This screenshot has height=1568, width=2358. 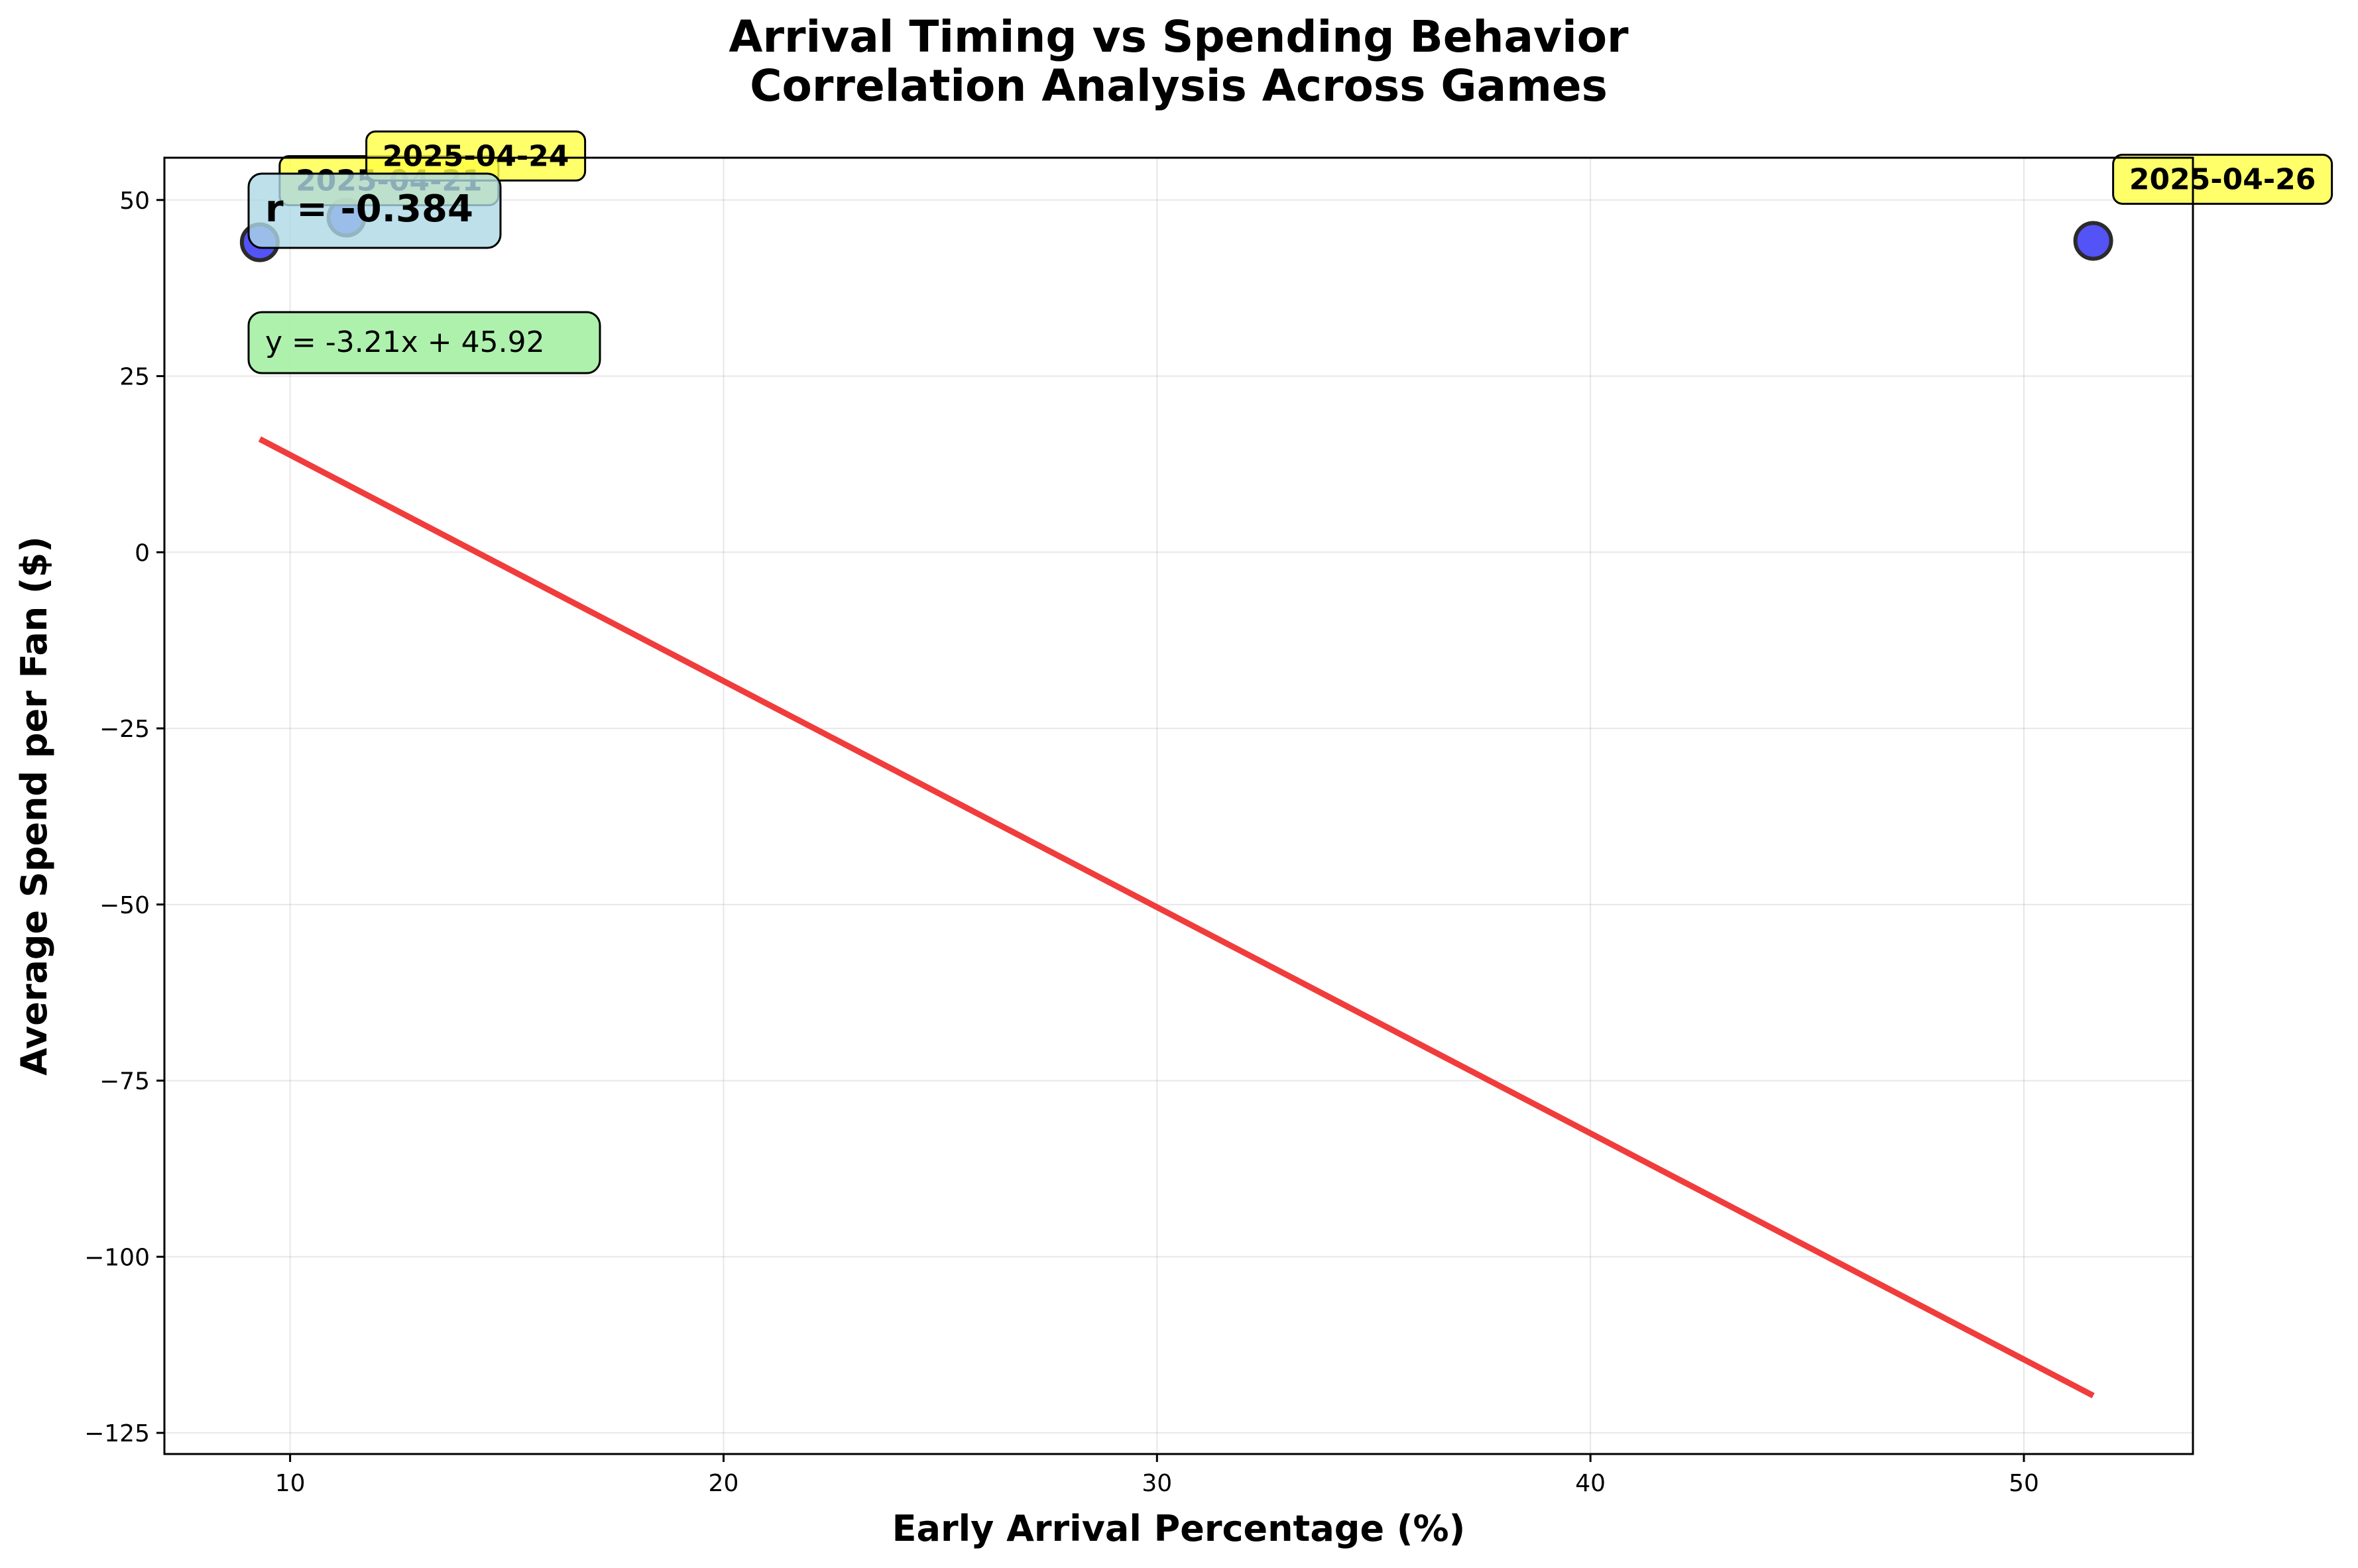 What do you see at coordinates (1179, 36) in the screenshot?
I see `chart-title: Arrival Timing vs Spending Behavior` at bounding box center [1179, 36].